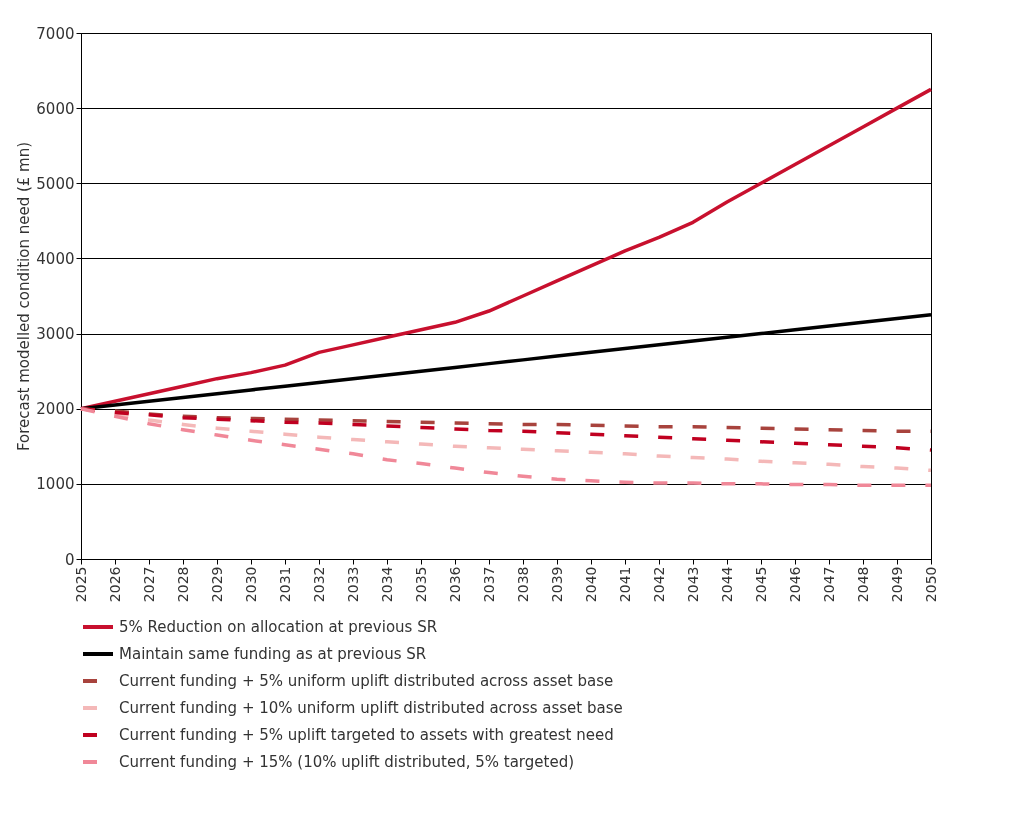  What do you see at coordinates (216, 584) in the screenshot?
I see `x-tick-label: 2029` at bounding box center [216, 584].